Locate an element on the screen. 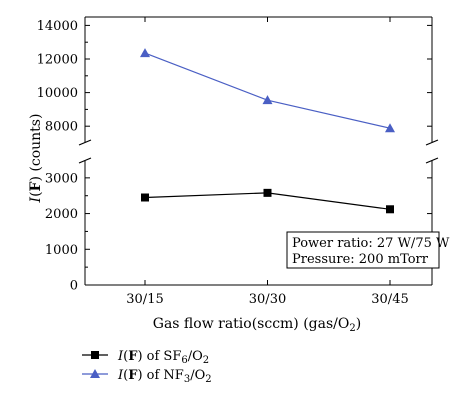 Image resolution: width=474 pixels, height=401 pixels. x-axis-title: Gas flow ratio(sccm) (gas/O2) is located at coordinates (257, 325).